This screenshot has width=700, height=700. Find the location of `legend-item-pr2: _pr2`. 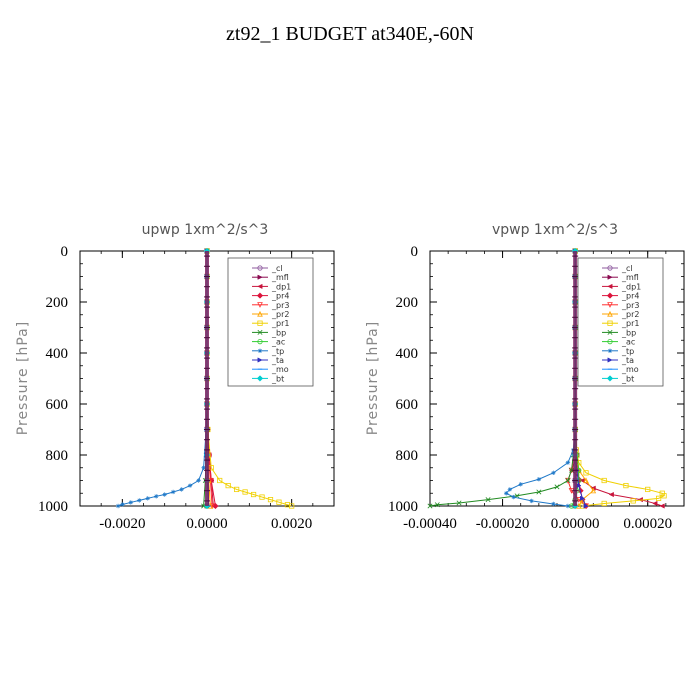

legend-item-pr2: _pr2 is located at coordinates (270, 314).